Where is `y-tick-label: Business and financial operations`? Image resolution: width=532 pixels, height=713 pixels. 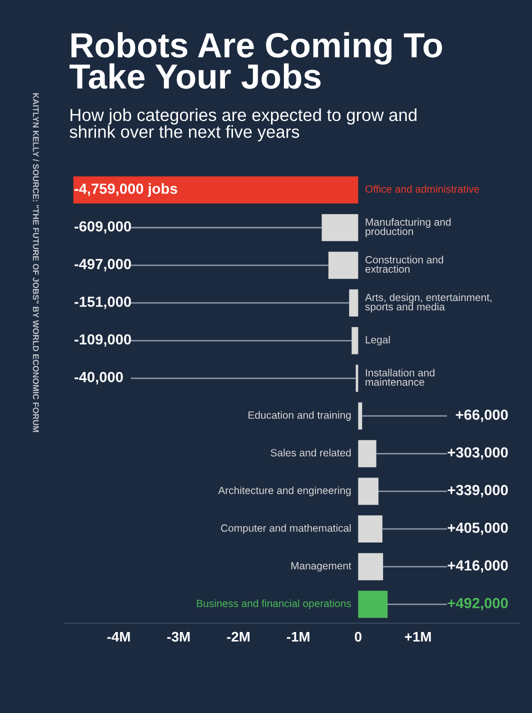 y-tick-label: Business and financial operations is located at coordinates (274, 604).